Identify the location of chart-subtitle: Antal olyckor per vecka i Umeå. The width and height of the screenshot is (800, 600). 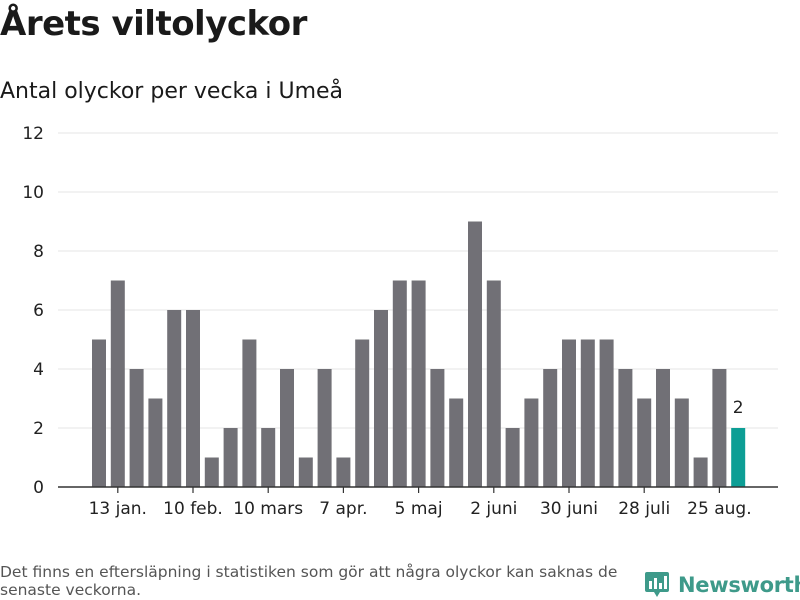
(172, 91).